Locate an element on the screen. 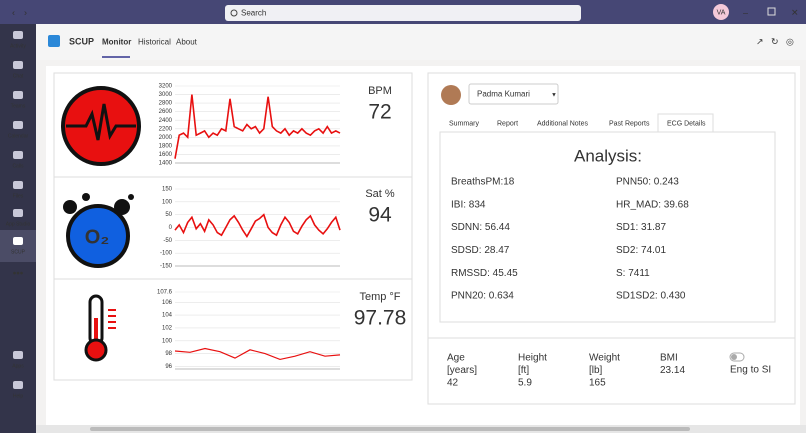 The image size is (806, 438). refresh: ↻ is located at coordinates (775, 41).